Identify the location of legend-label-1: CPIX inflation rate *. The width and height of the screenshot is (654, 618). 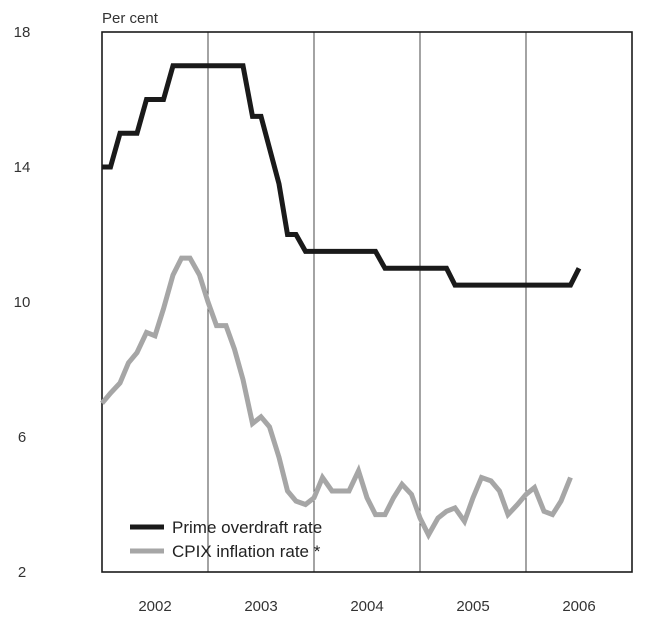
(246, 551).